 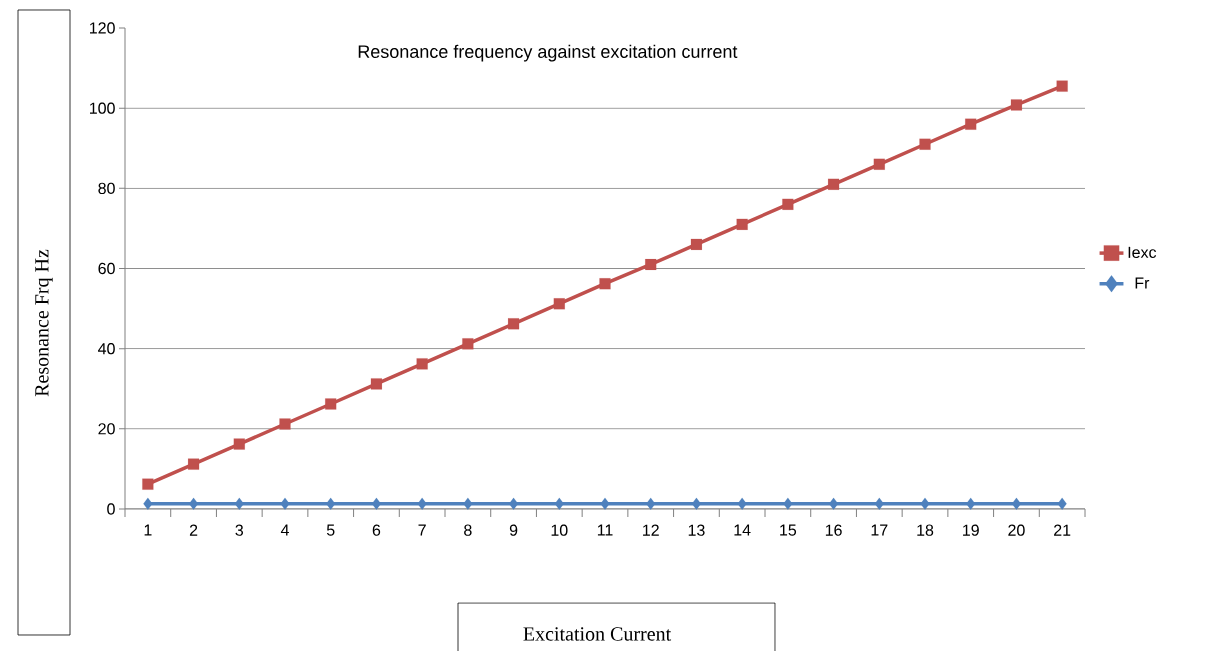 What do you see at coordinates (651, 530) in the screenshot?
I see `x-tick-label: 12` at bounding box center [651, 530].